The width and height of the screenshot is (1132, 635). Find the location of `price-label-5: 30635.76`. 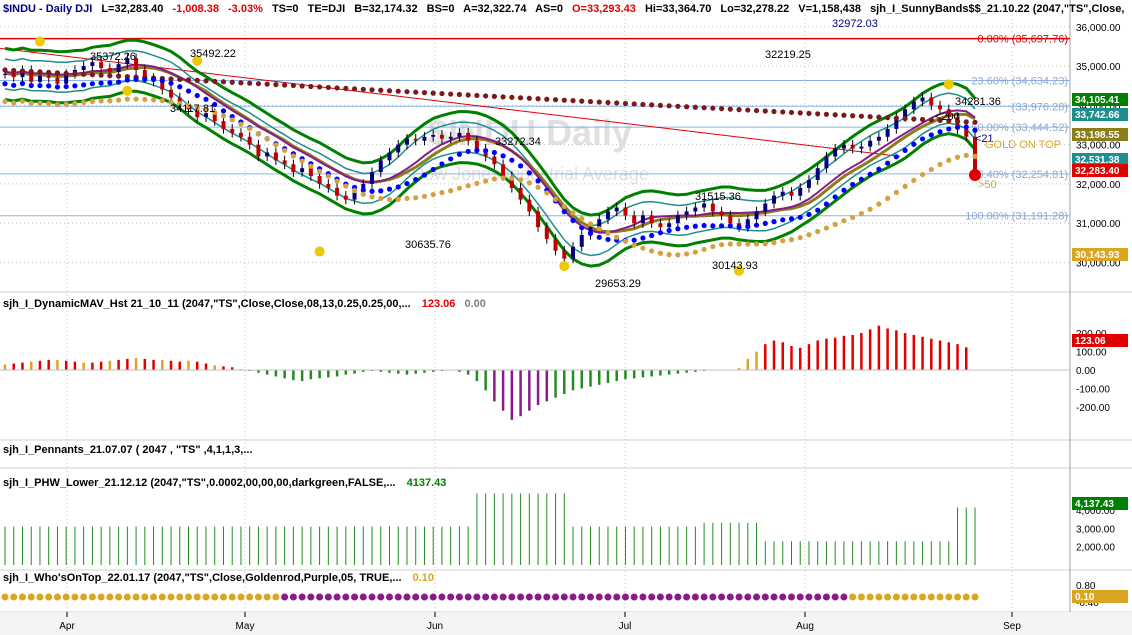

price-label-5: 30635.76 is located at coordinates (428, 245).